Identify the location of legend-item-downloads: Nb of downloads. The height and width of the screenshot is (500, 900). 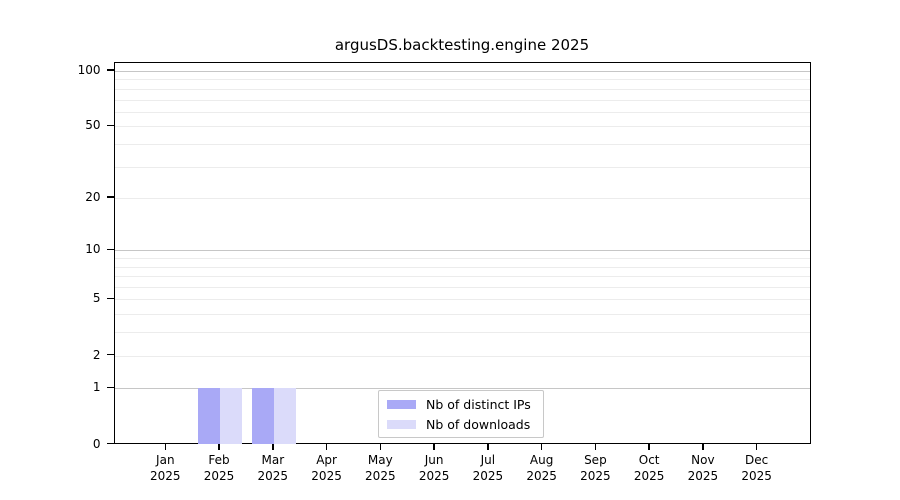
(465, 424).